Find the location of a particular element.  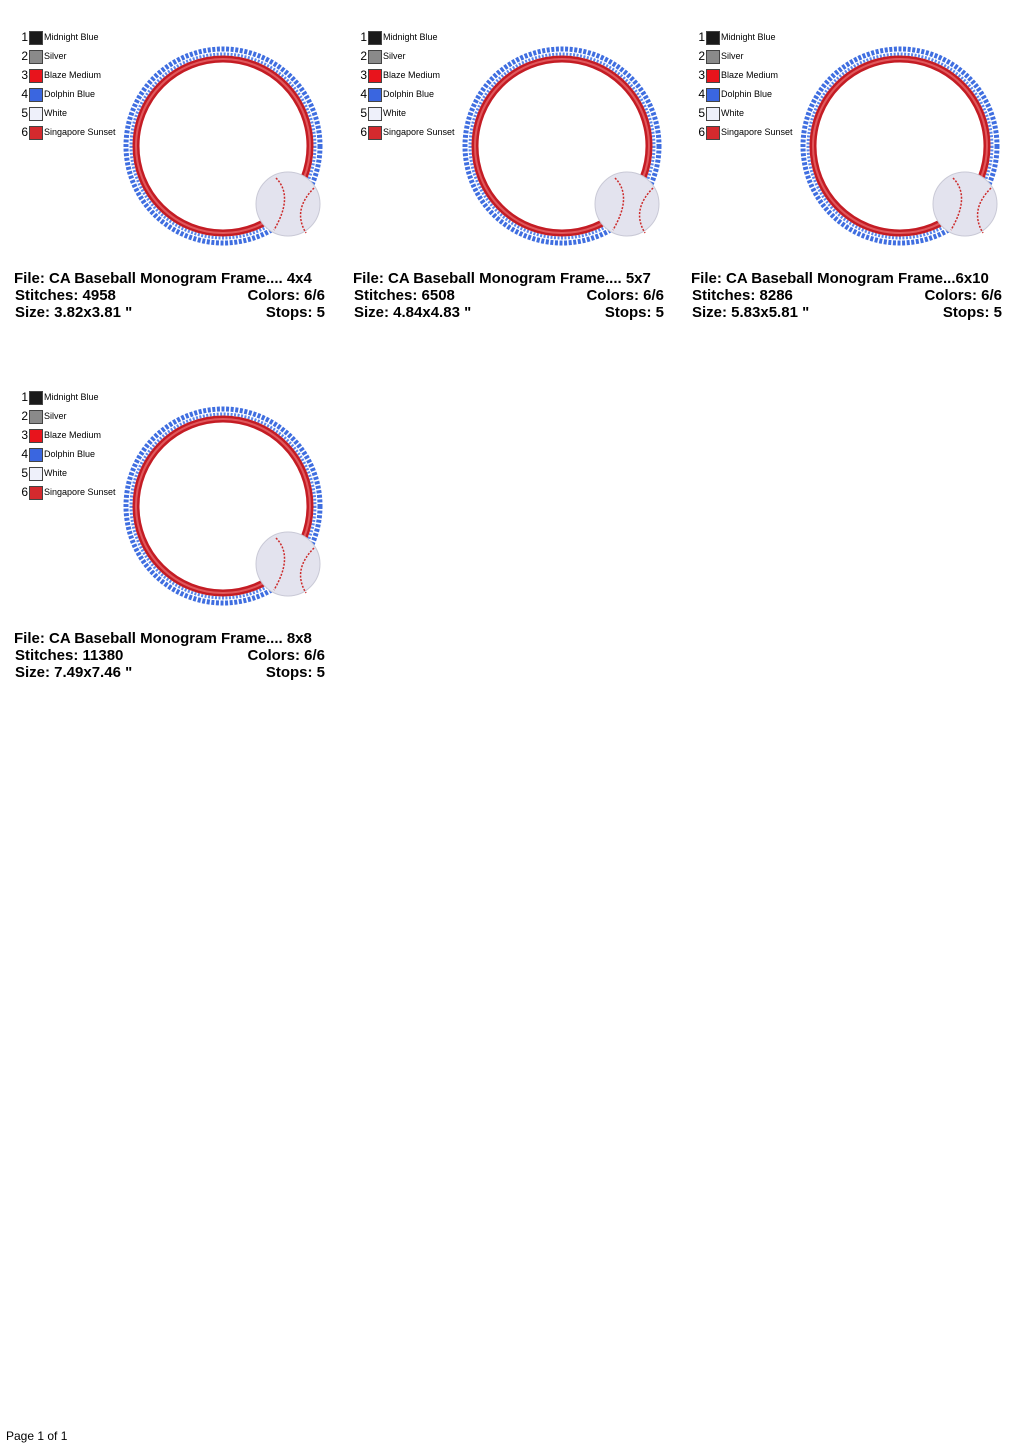

file-name: File: CA Baseball Monogram Frame...6x10 is located at coordinates (840, 278).